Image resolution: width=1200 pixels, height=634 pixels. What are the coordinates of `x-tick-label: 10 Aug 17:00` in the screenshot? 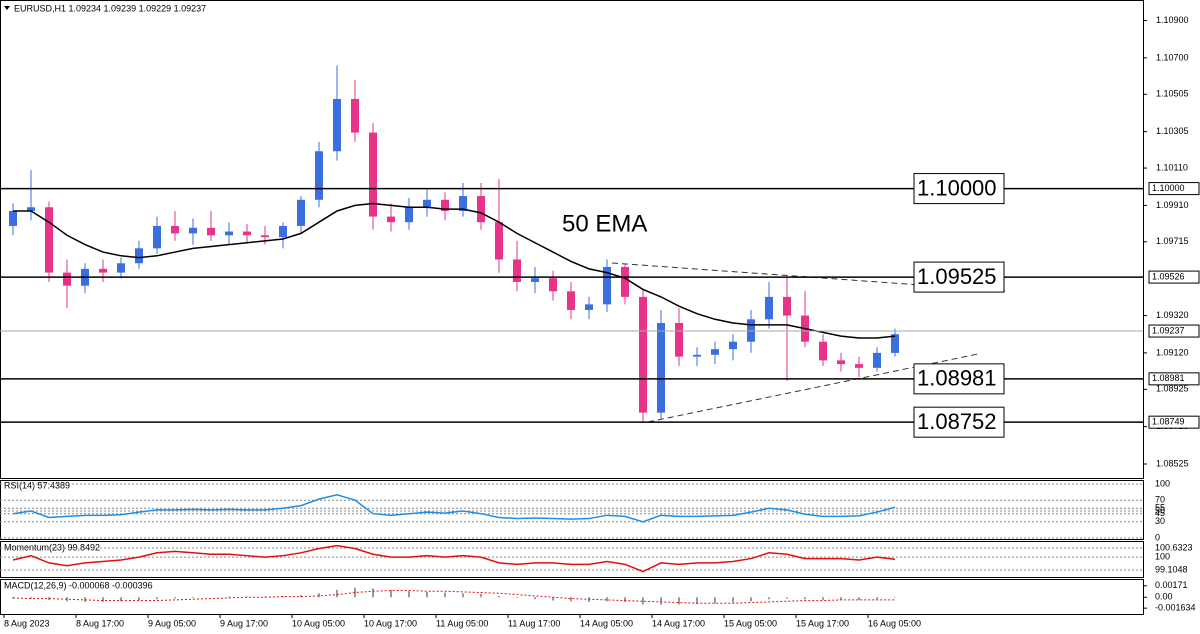 It's located at (390, 623).